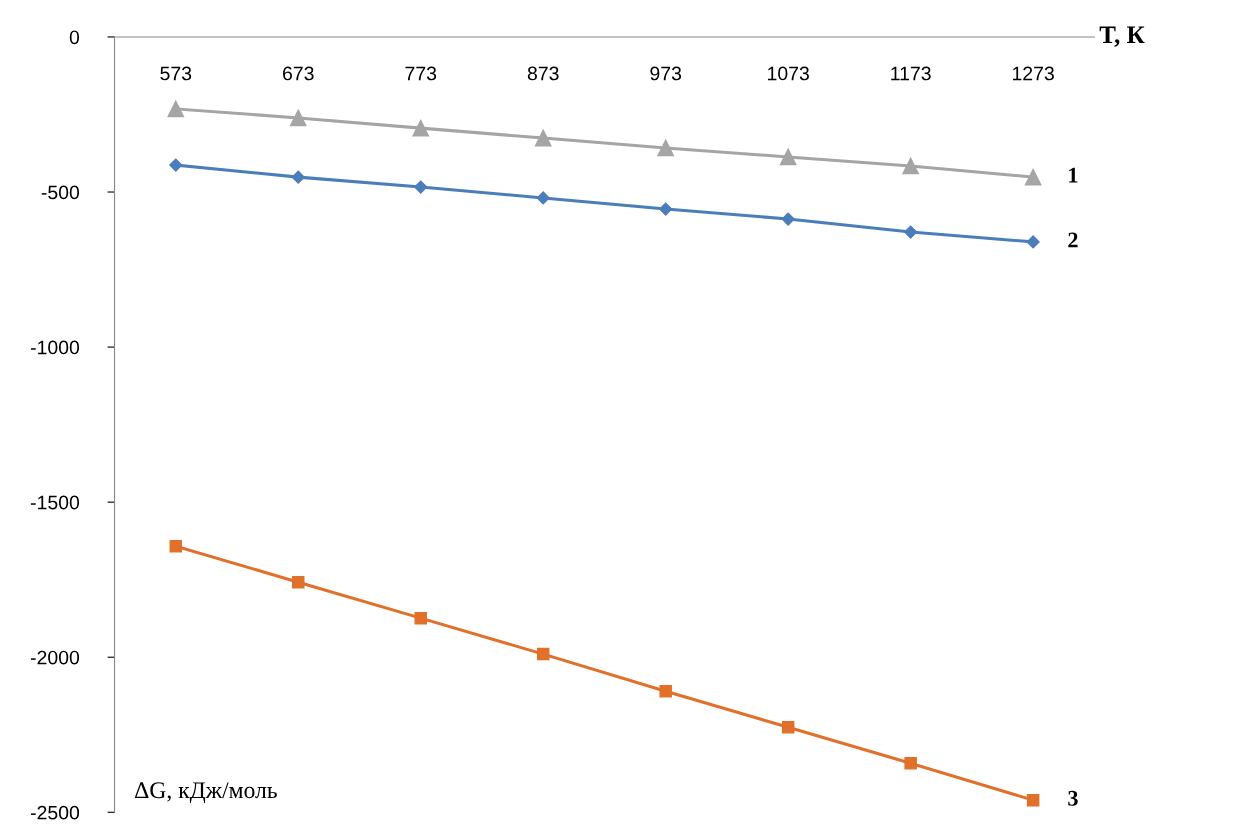 The width and height of the screenshot is (1245, 840). Describe the element at coordinates (55, 657) in the screenshot. I see `y-tick-label: -2000` at that location.